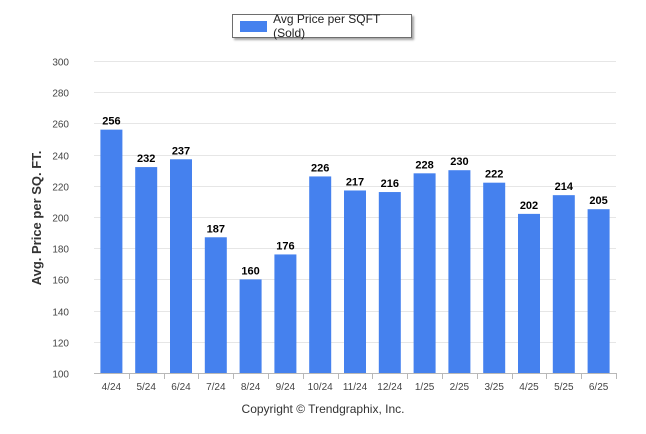 The image size is (646, 434). What do you see at coordinates (60, 344) in the screenshot?
I see `y-tick-label: 120` at bounding box center [60, 344].